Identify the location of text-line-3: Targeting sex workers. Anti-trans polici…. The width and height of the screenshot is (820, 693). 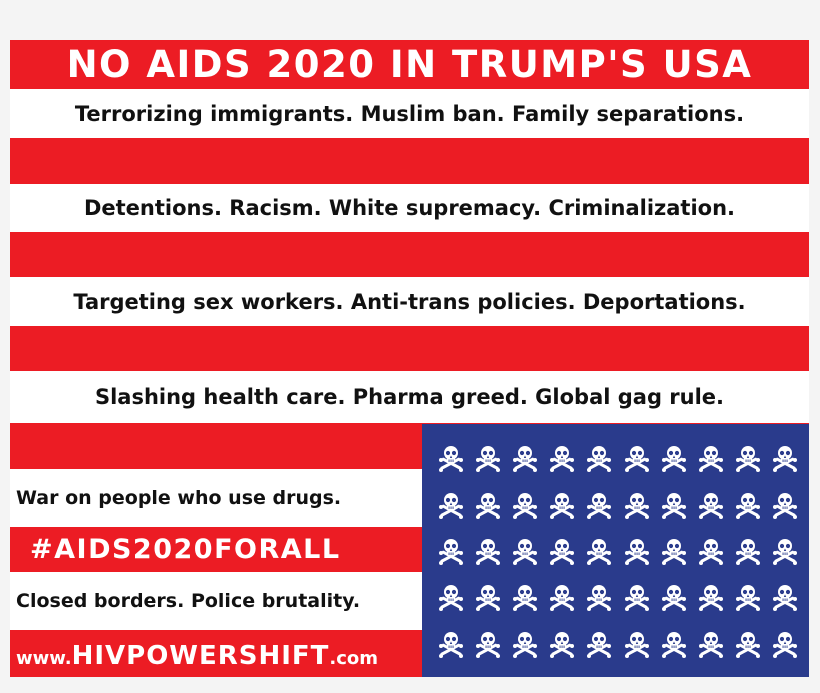
(409, 301).